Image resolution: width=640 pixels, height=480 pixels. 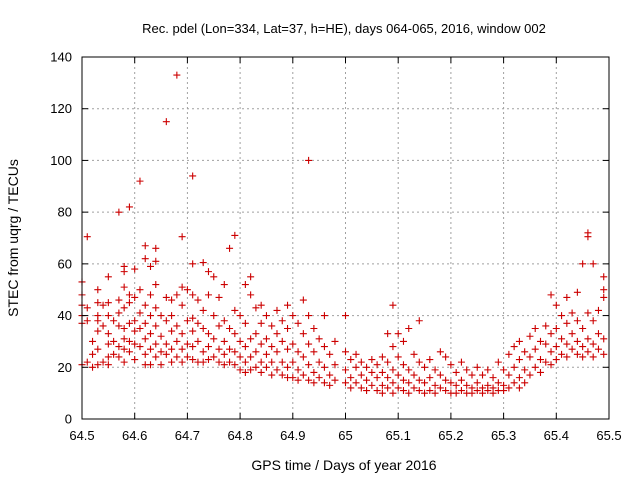 What do you see at coordinates (450, 435) in the screenshot?
I see `x-tick-label: 65.2` at bounding box center [450, 435].